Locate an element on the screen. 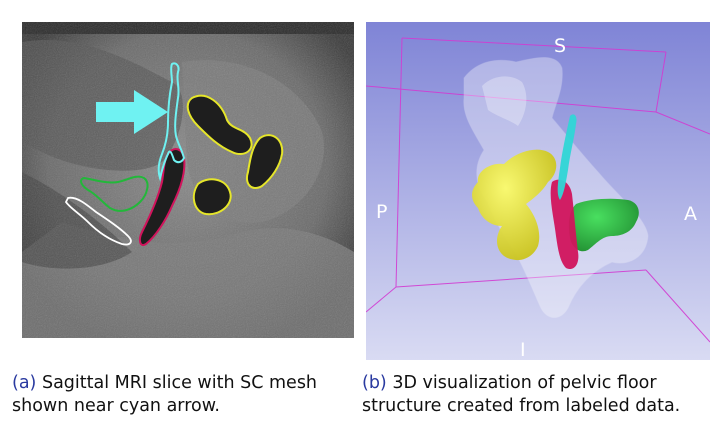 The width and height of the screenshot is (728, 434). green-3d-structure is located at coordinates (603, 225).